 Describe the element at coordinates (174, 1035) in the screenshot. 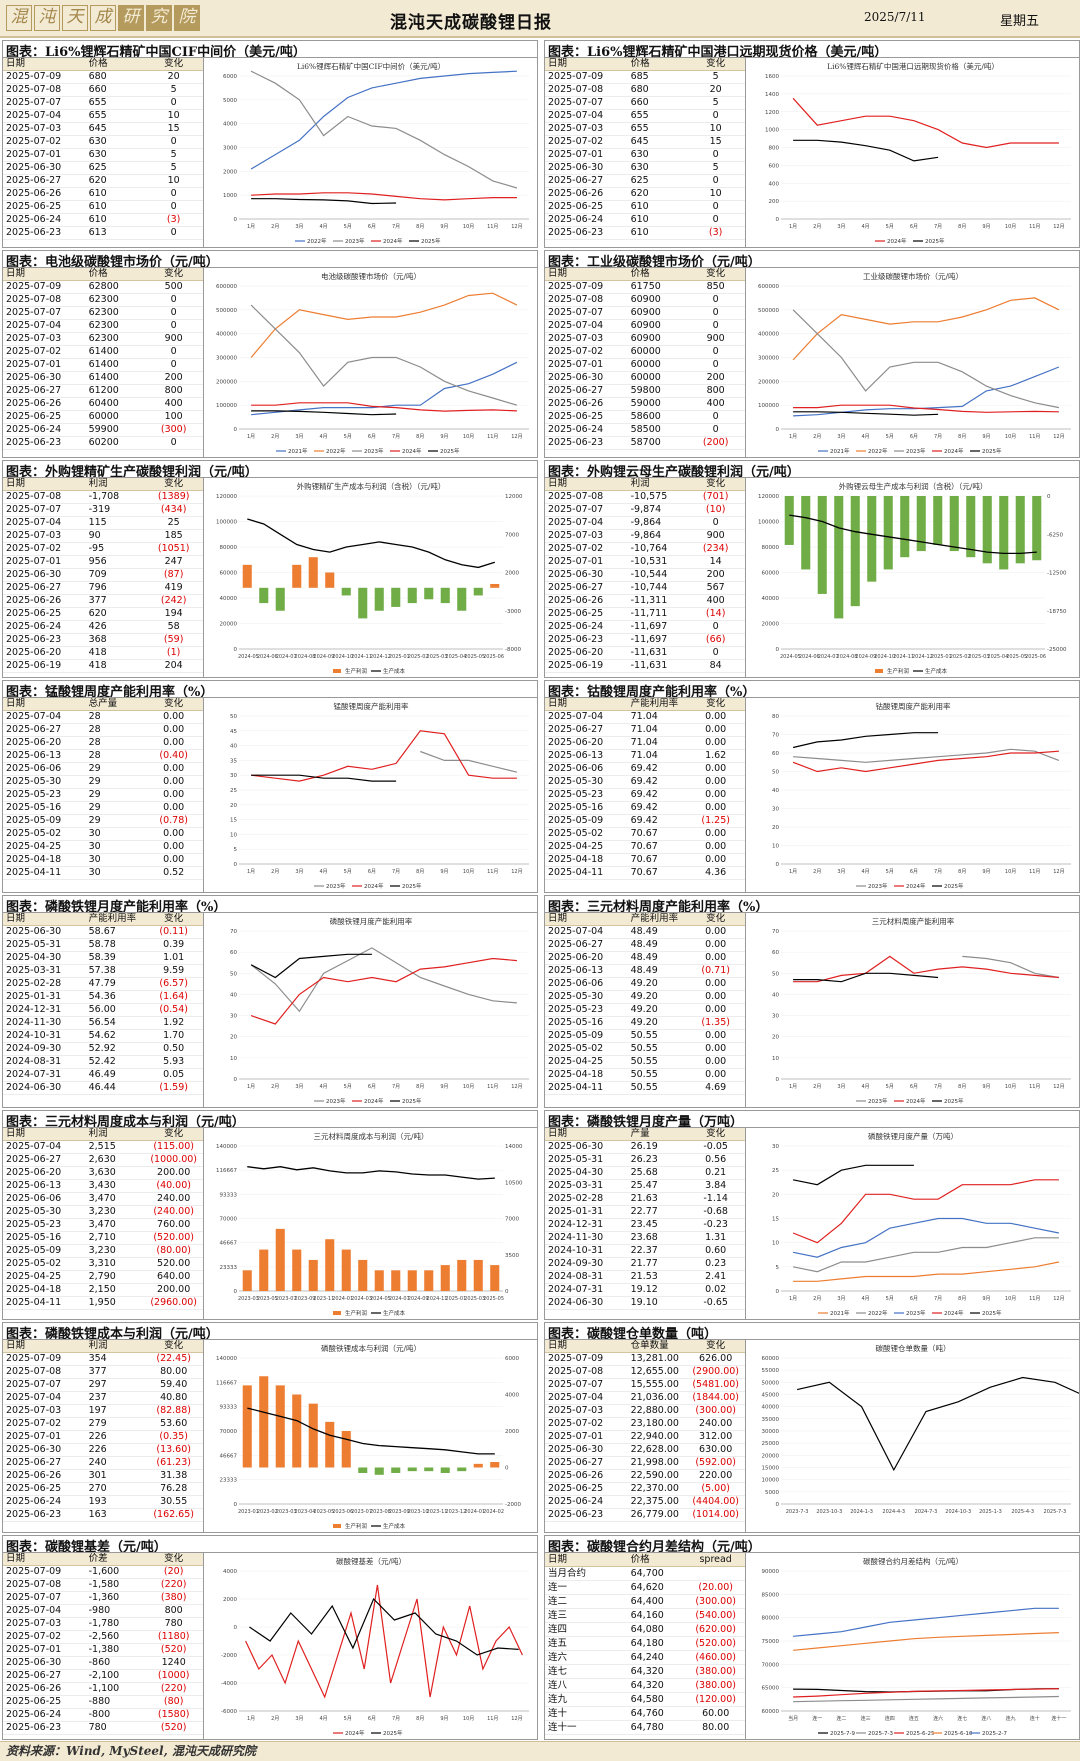

I see `table-cell: 1.70` at that location.